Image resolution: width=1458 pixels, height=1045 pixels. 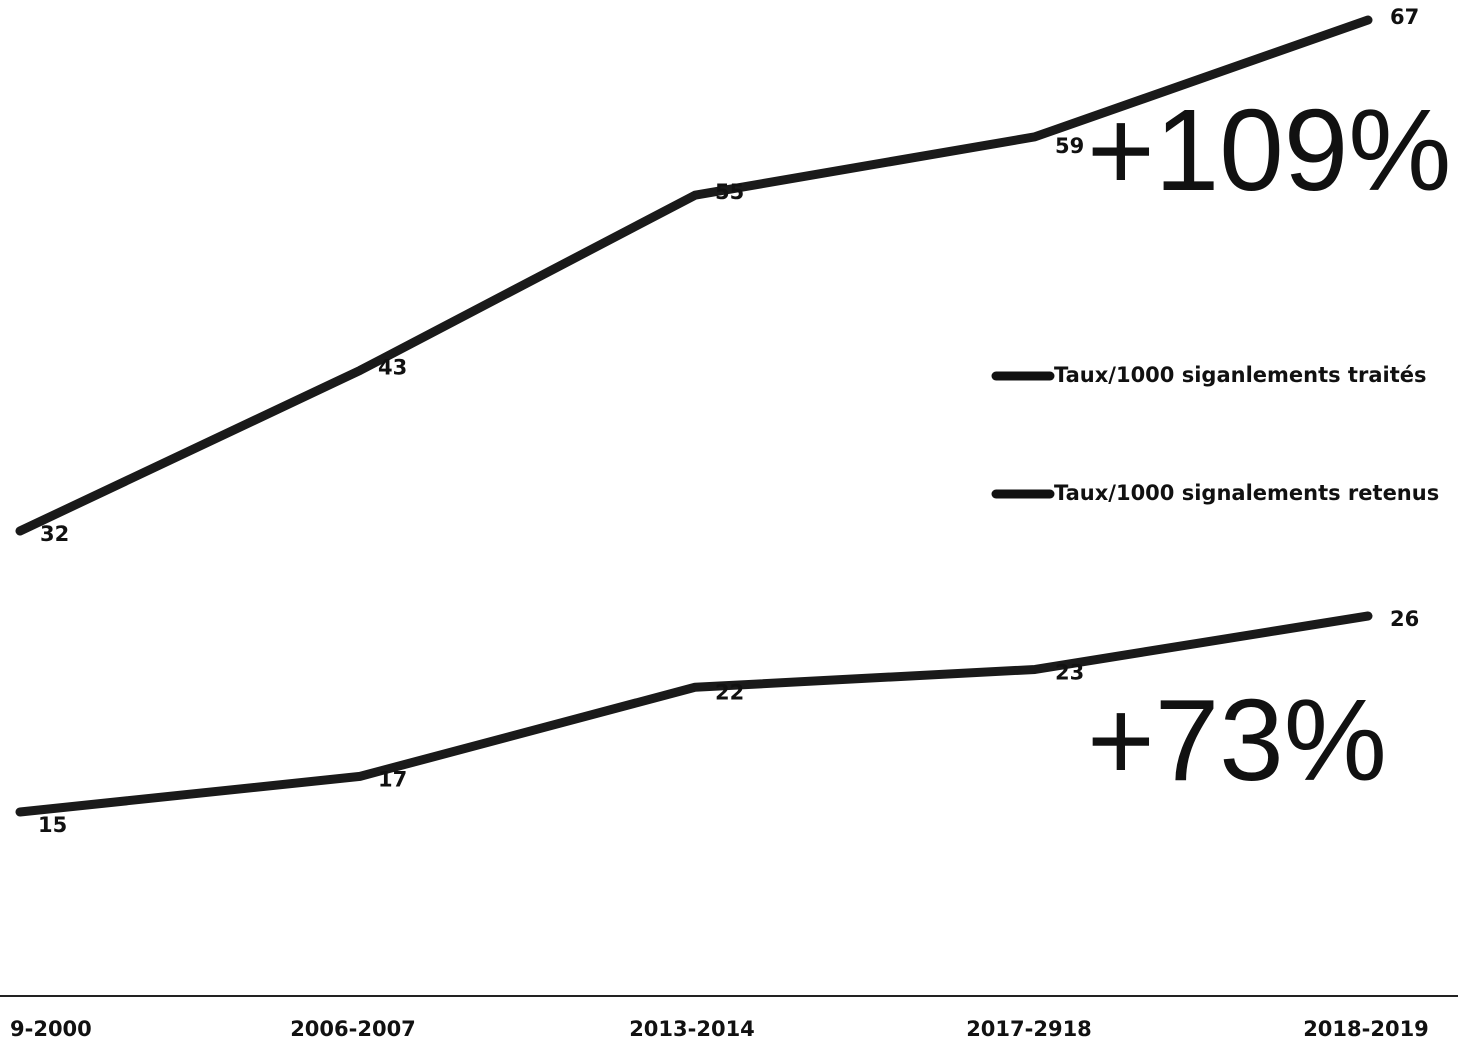 What do you see at coordinates (729, 692) in the screenshot?
I see `data-label-retenus-2: 22` at bounding box center [729, 692].